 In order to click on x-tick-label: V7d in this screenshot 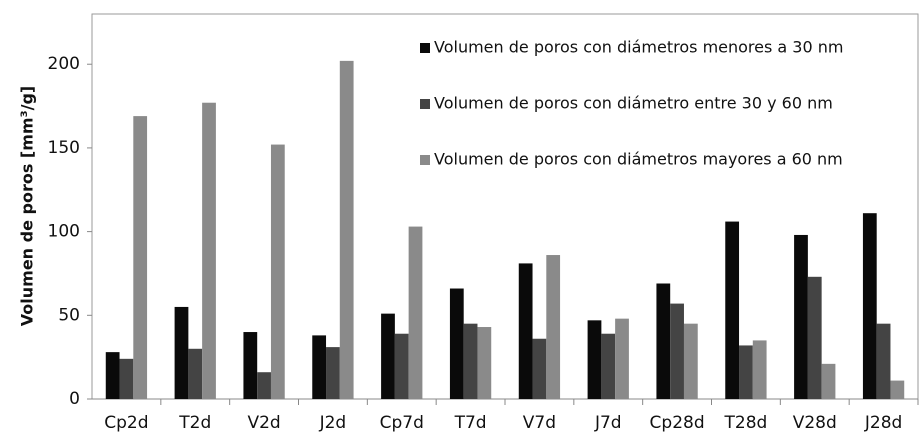, I will do `click(539, 423)`.